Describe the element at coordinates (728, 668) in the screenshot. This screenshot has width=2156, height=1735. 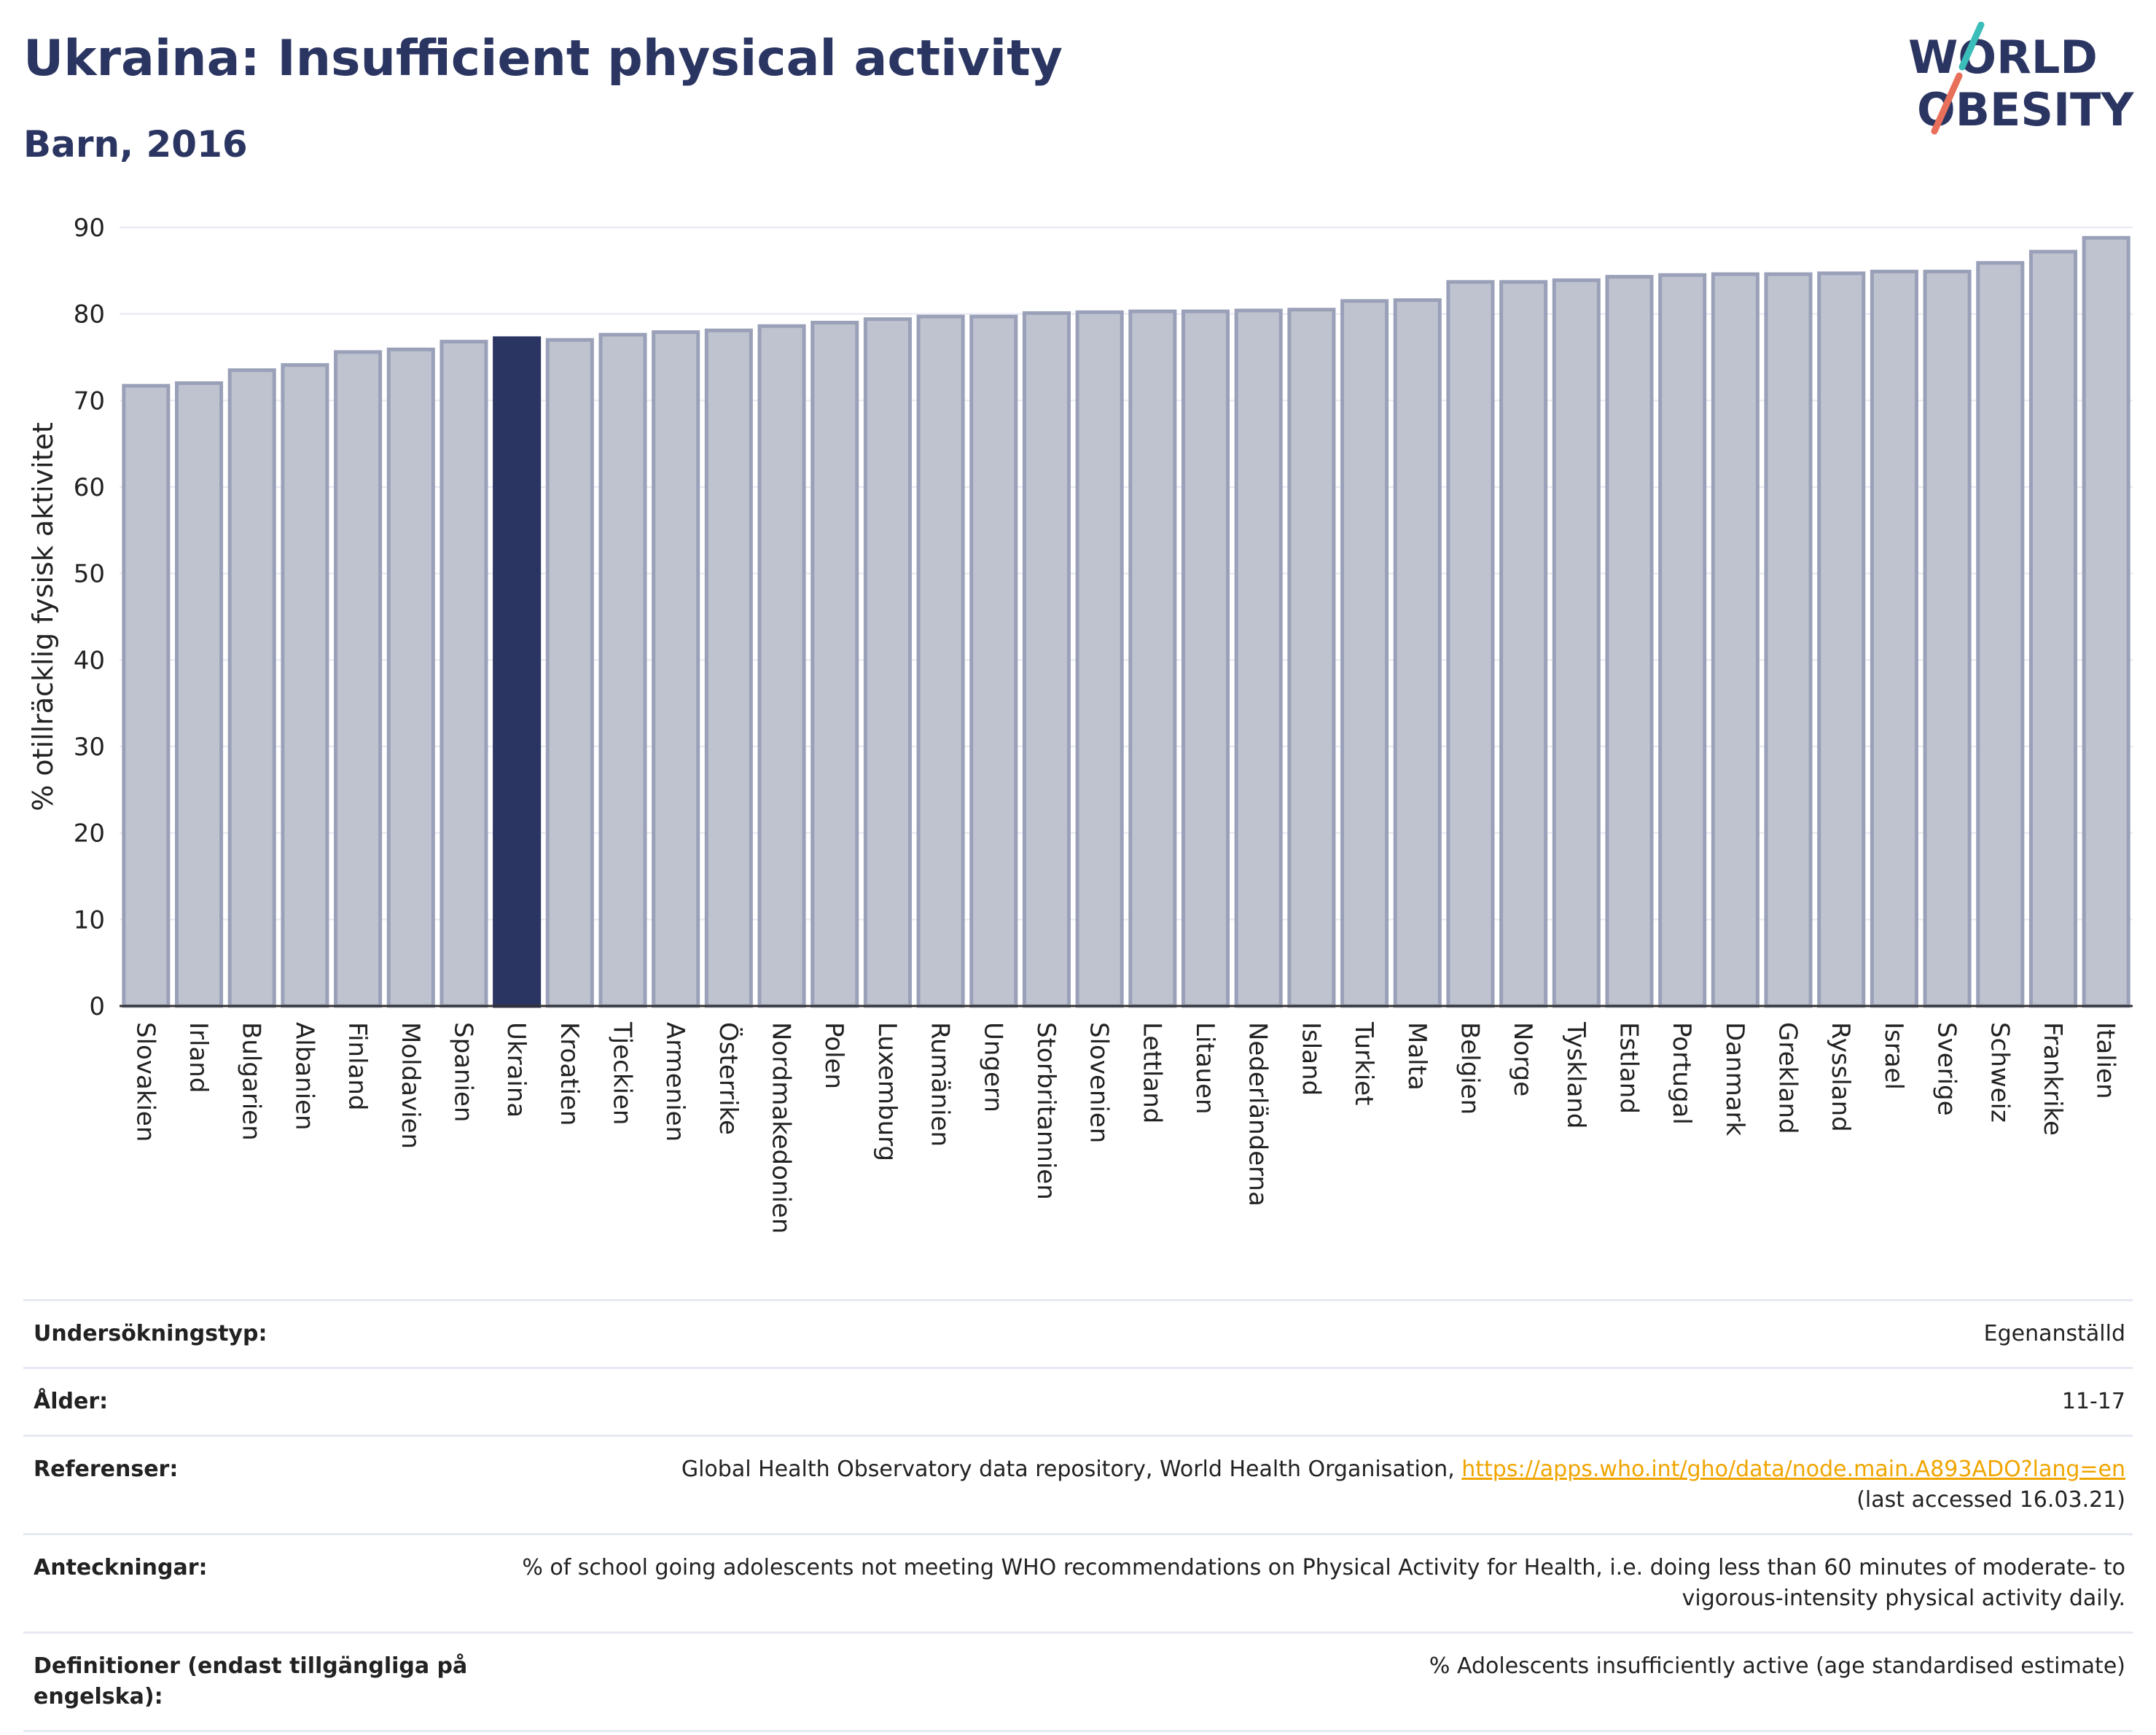
I see `bar-österrike` at that location.